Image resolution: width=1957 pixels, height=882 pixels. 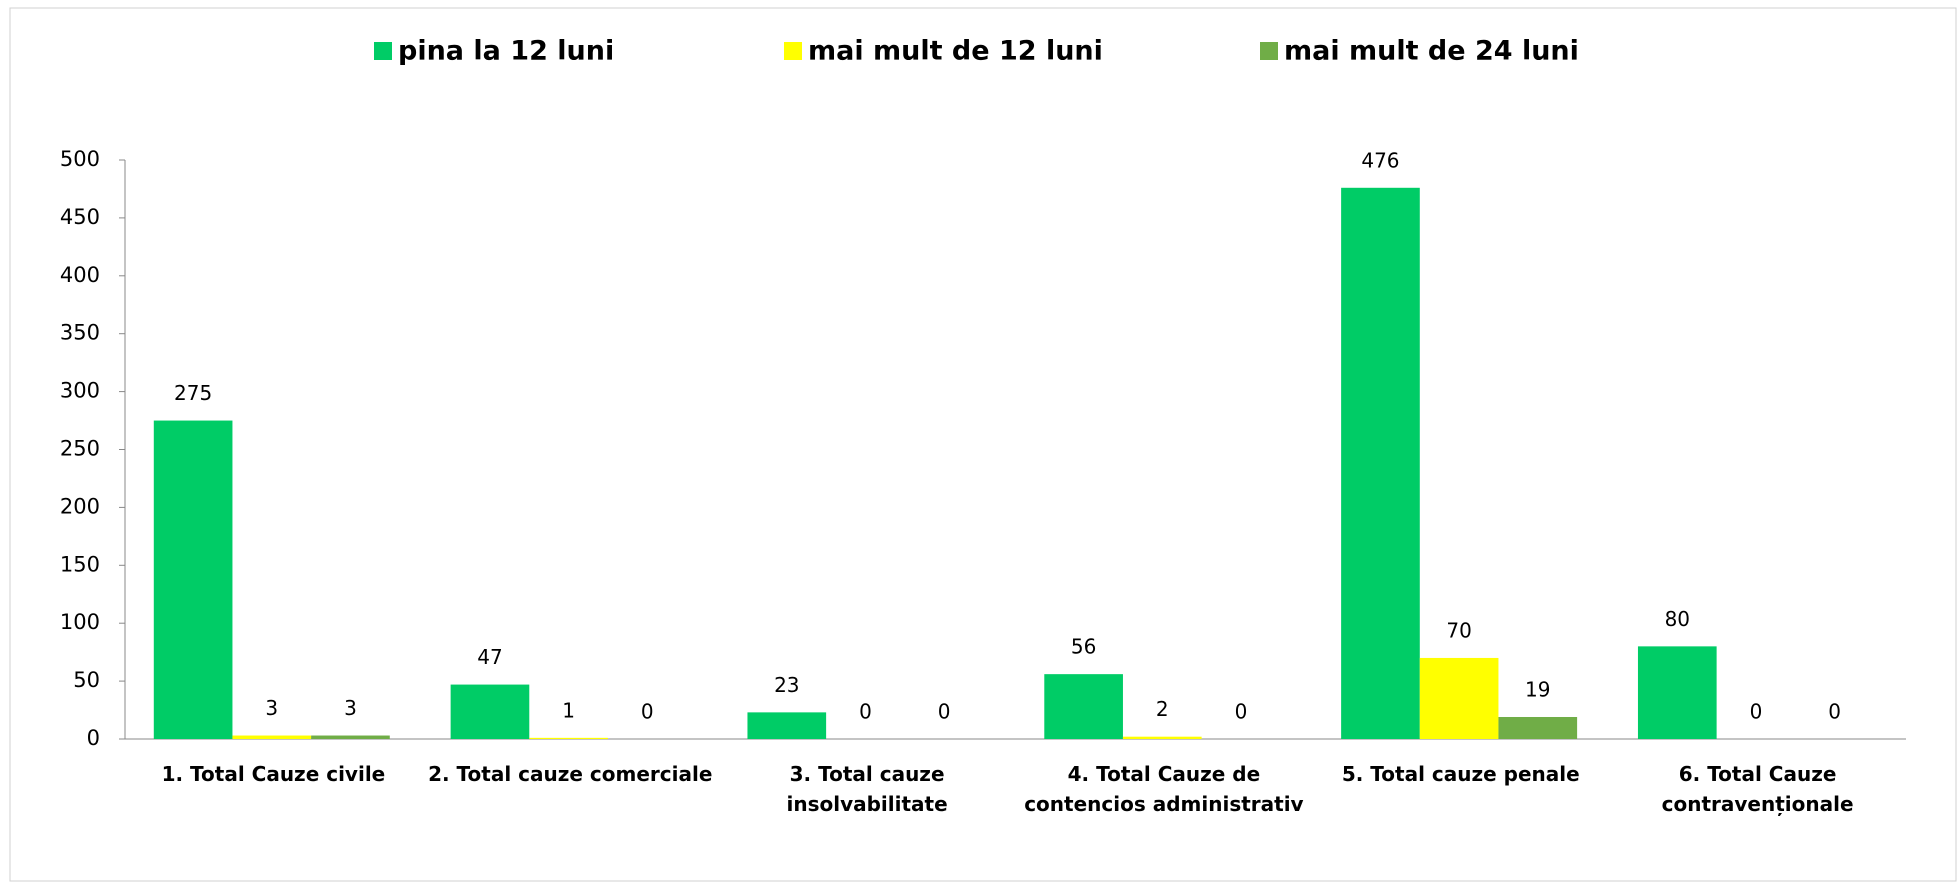 I want to click on data-label: 56, so click(x=1083, y=647).